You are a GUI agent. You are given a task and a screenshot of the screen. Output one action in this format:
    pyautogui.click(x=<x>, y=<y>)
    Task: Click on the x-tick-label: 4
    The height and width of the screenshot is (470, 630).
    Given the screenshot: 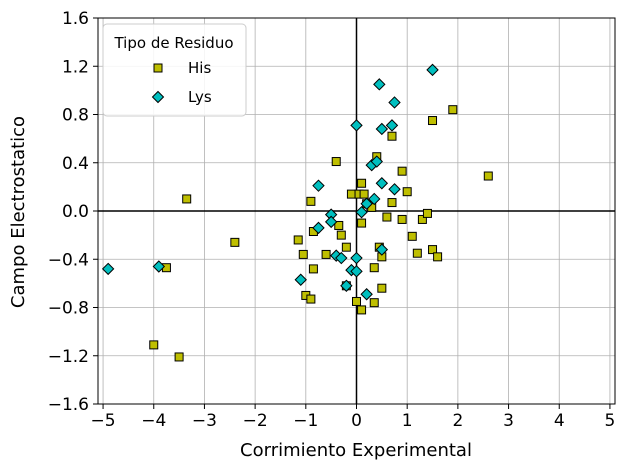 What is the action you would take?
    pyautogui.click(x=559, y=421)
    